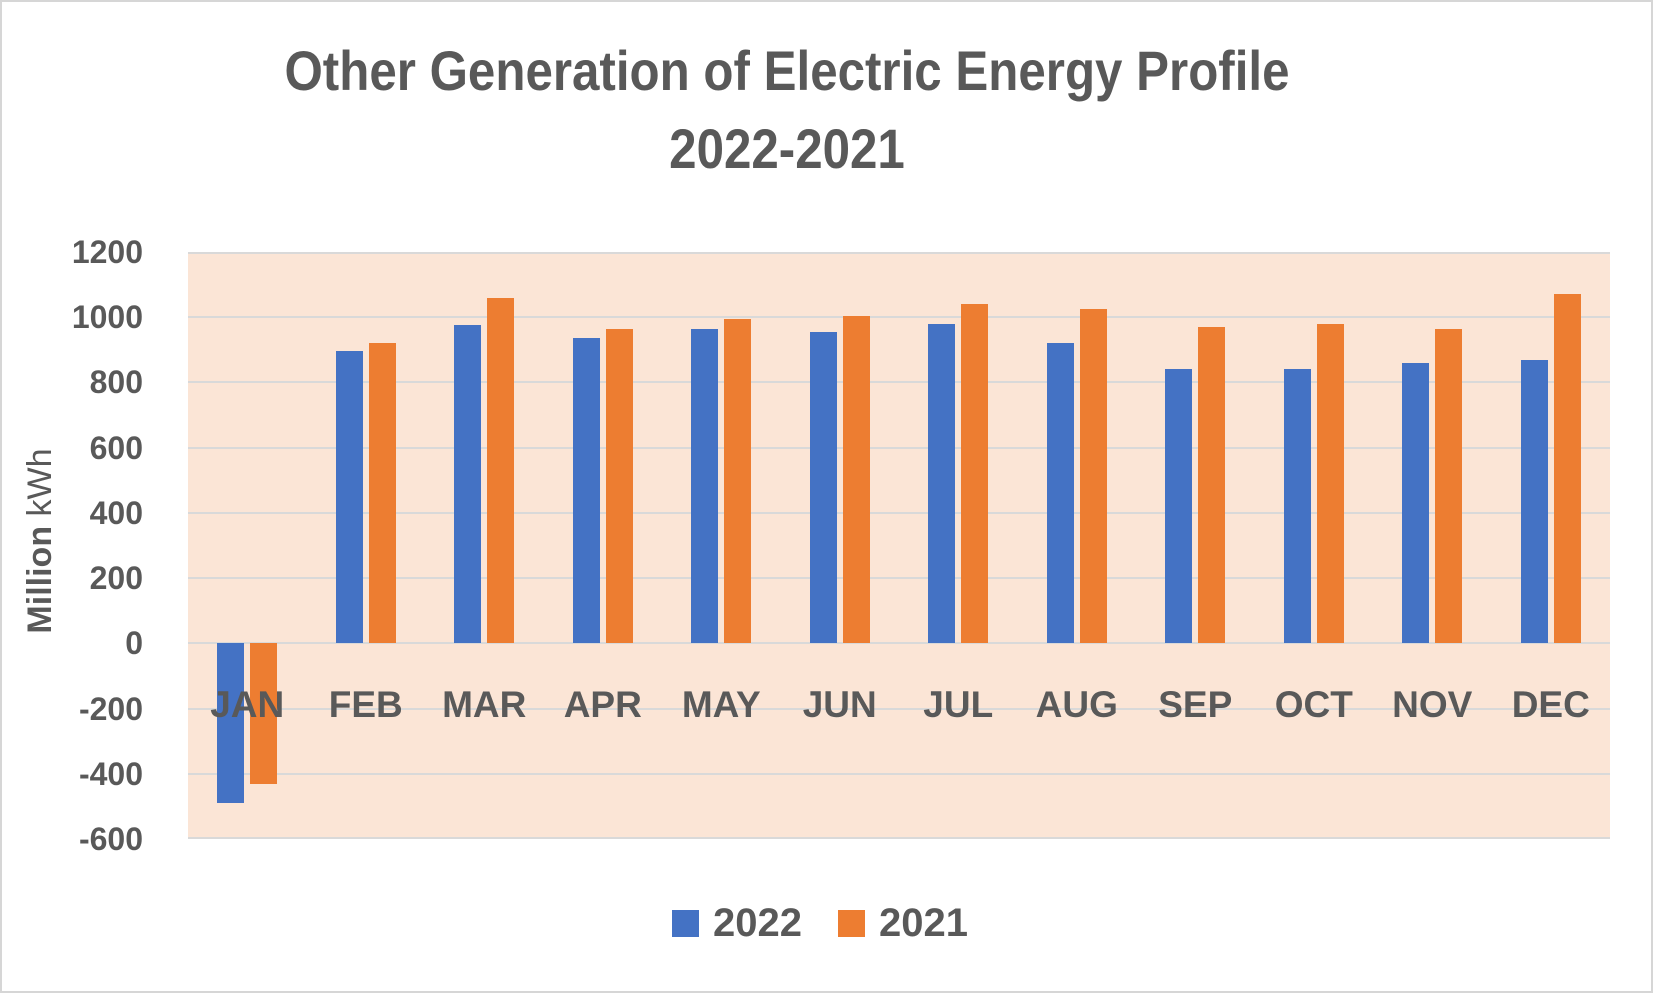 This screenshot has width=1653, height=993. Describe the element at coordinates (1534, 501) in the screenshot. I see `bar-2022-dec` at that location.